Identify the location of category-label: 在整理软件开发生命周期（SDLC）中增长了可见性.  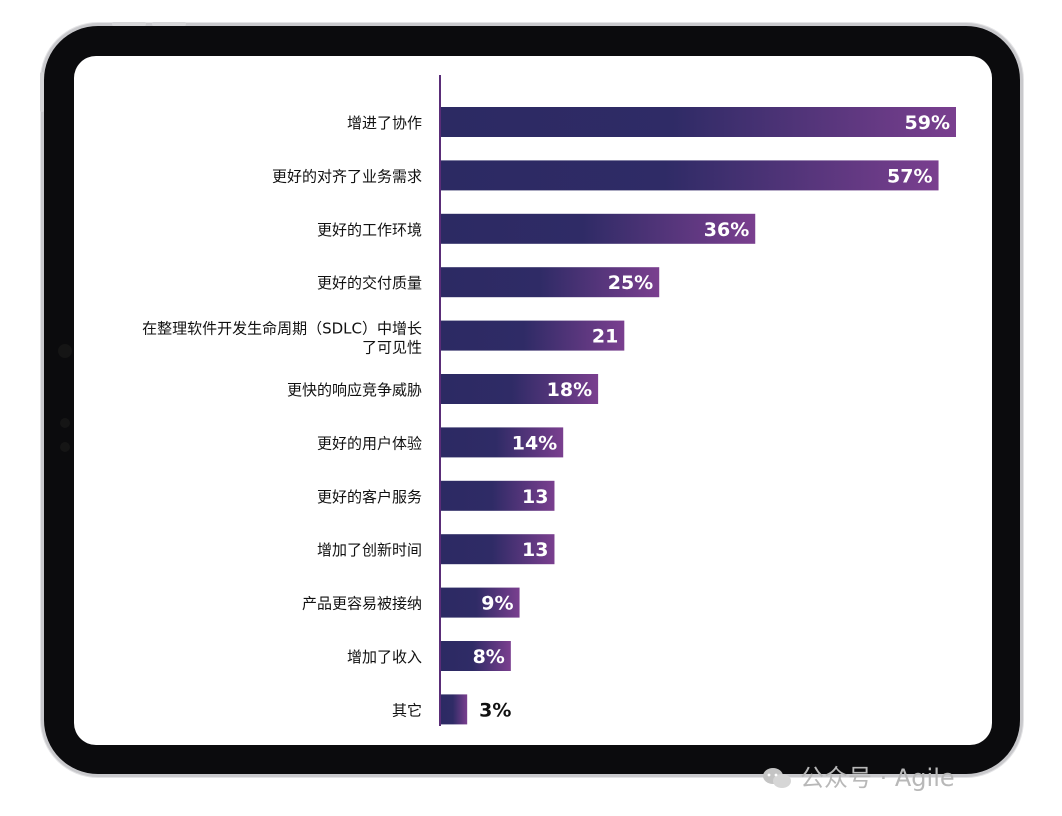
(282, 338).